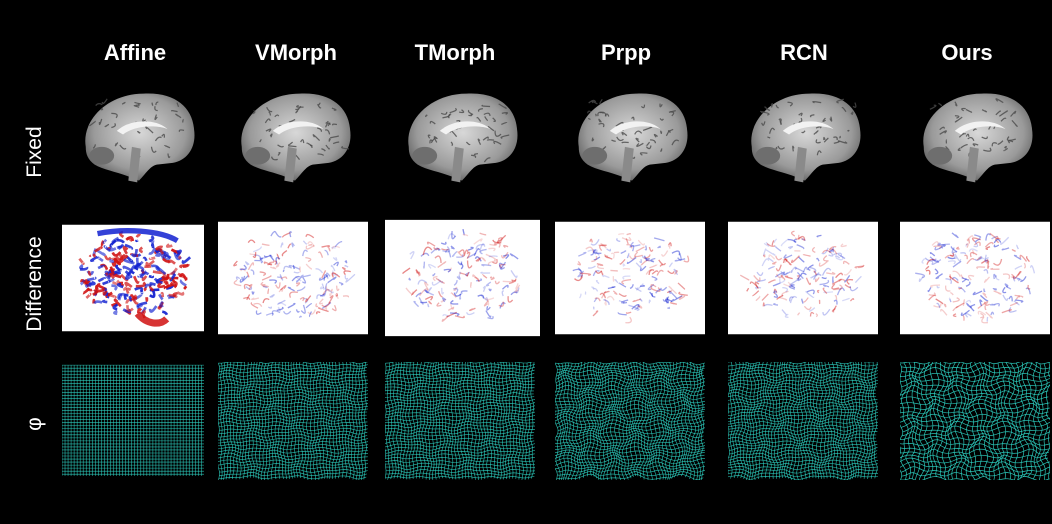 The height and width of the screenshot is (524, 1052). Describe the element at coordinates (626, 52) in the screenshot. I see `column-label-prpp: Prpp` at that location.